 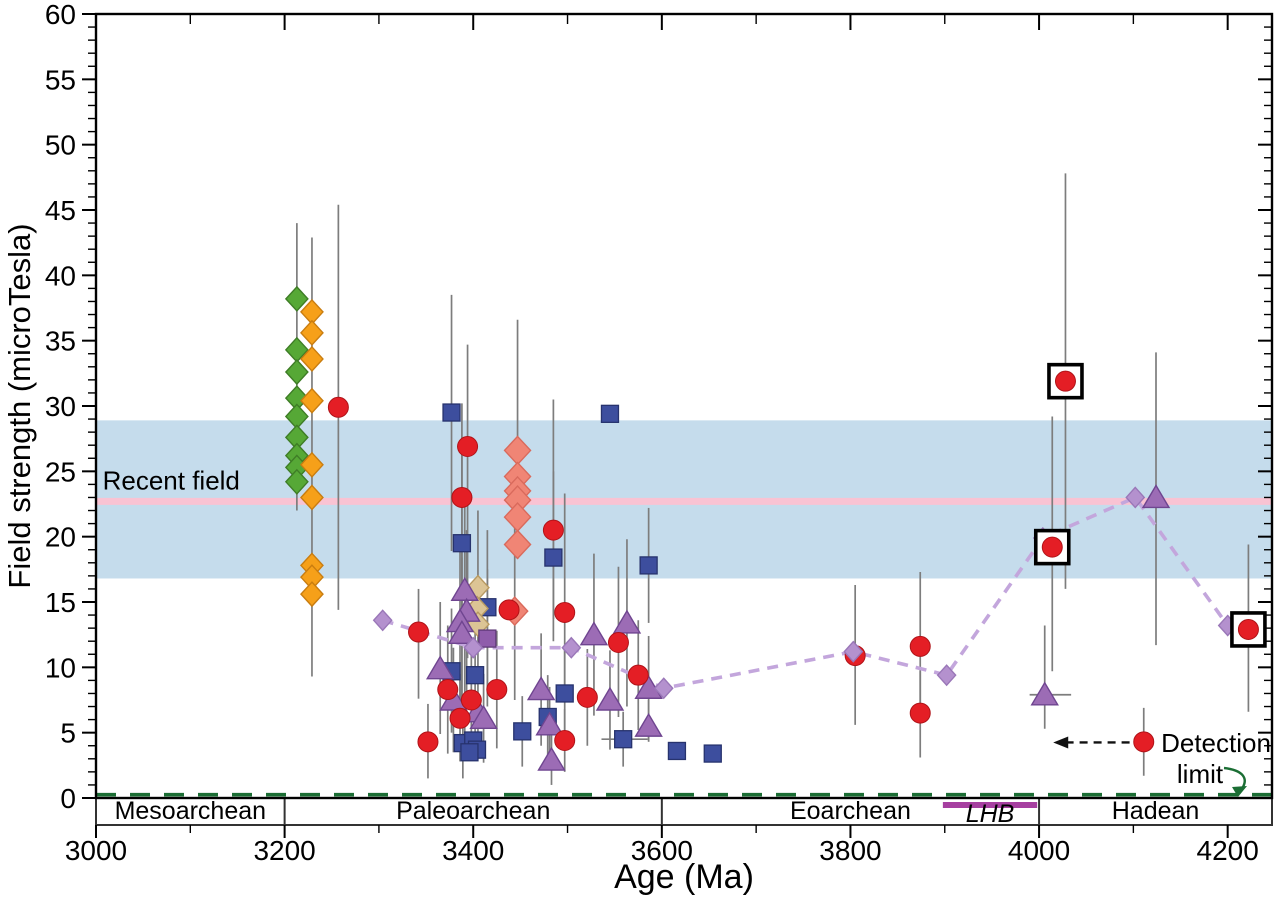 I want to click on series-boxed-red-circles, so click(x=1150, y=505).